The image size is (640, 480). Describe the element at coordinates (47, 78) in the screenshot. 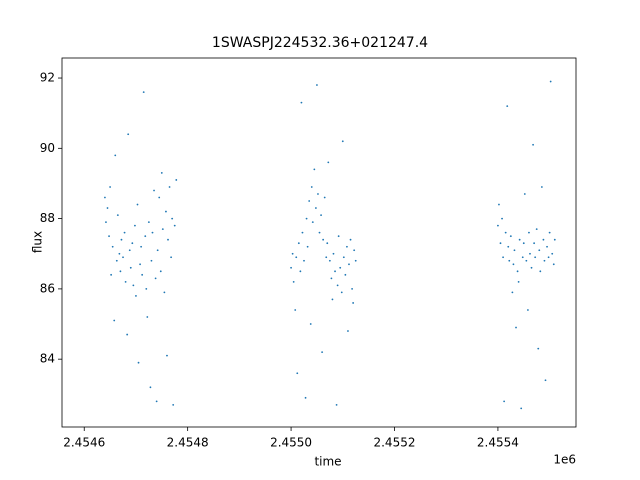

I see `y-tick-label: 92` at that location.